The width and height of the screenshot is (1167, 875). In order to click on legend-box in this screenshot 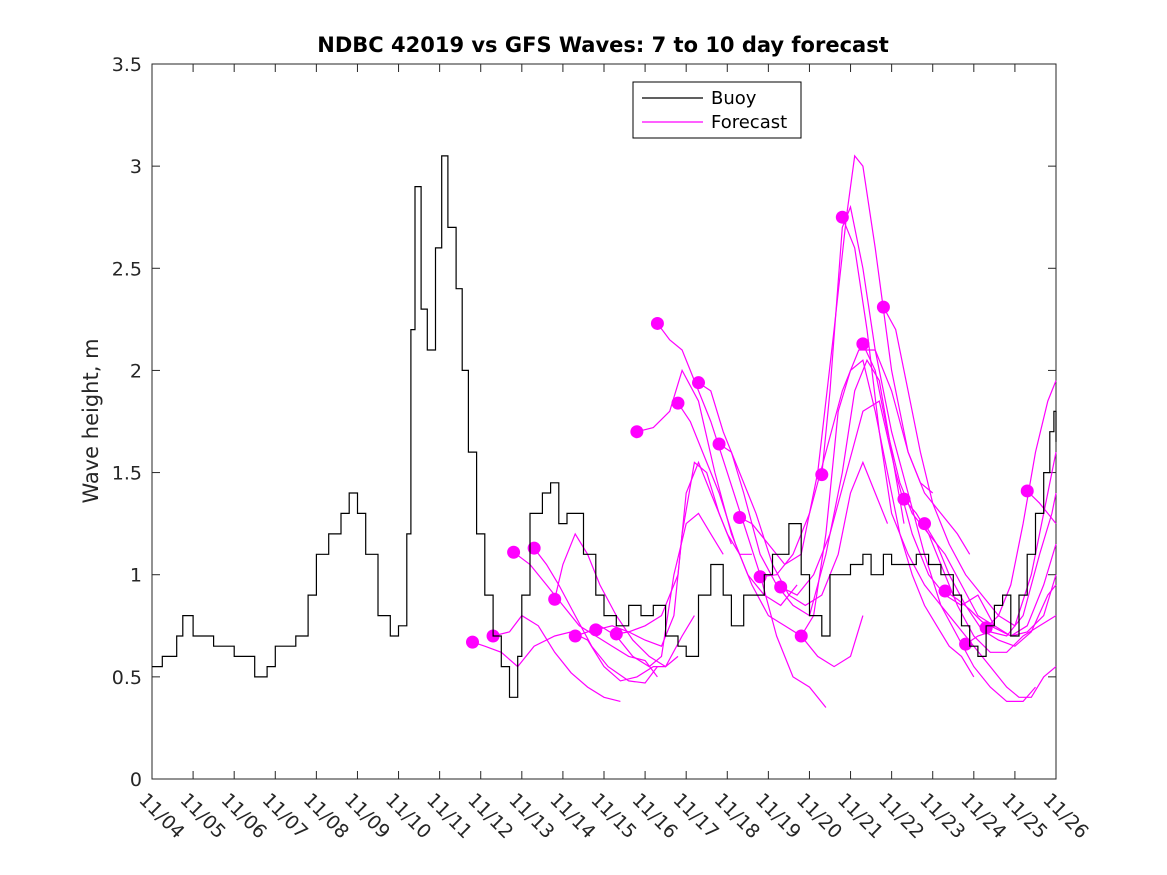, I will do `click(717, 110)`.